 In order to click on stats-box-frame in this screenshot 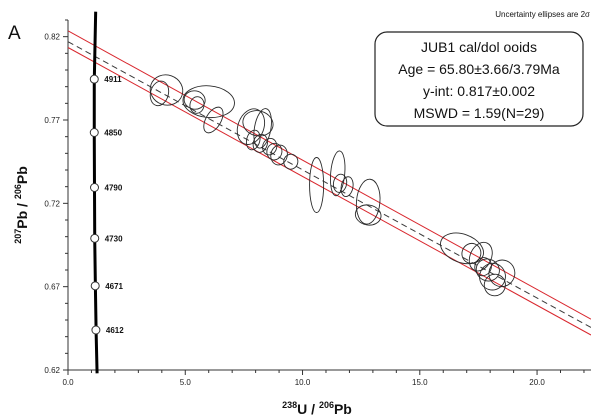, I will do `click(479, 79)`.